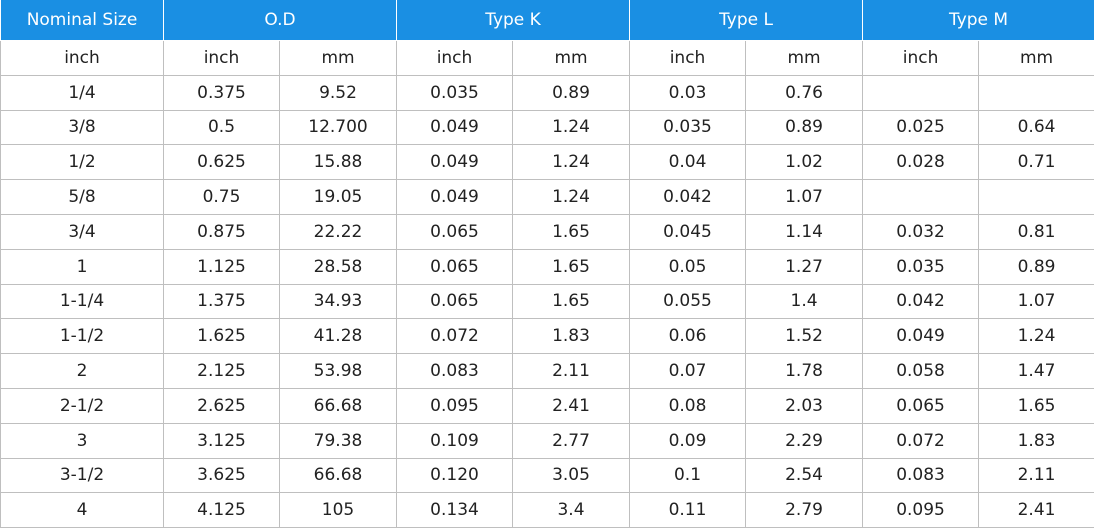  I want to click on data-row: 3/8 0.5 12.700 0.049 1.24 0.035 0.89 0.025 0.64, so click(547, 127).